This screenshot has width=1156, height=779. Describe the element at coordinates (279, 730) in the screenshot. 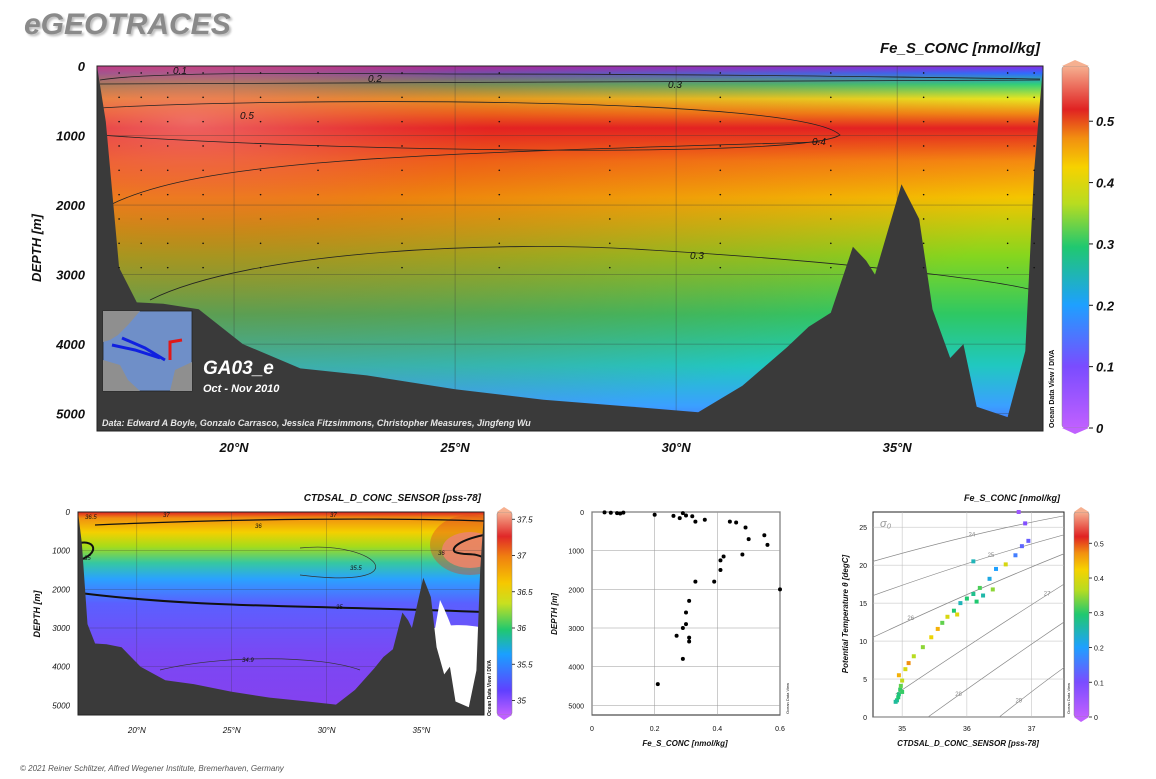

I see `salinity-x-ticks: 20°N 25°N 30°N 35°N` at that location.